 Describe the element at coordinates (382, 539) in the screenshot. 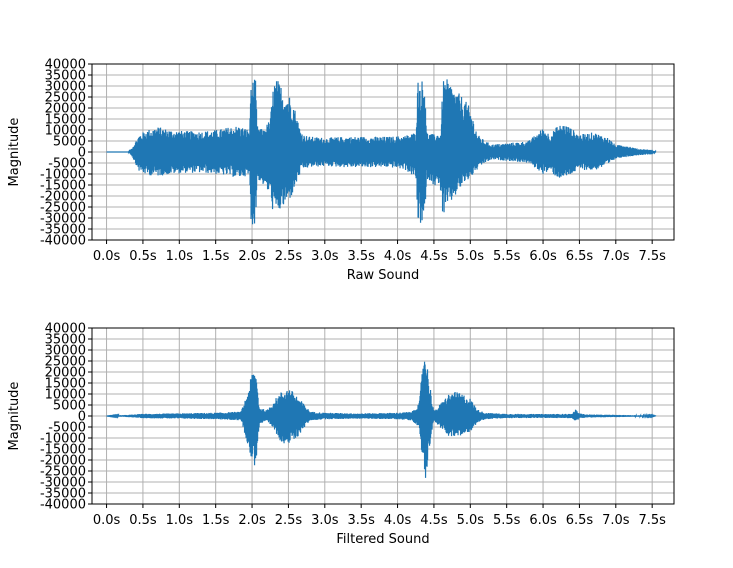

I see `x-axis-label: Filtered Sound` at that location.